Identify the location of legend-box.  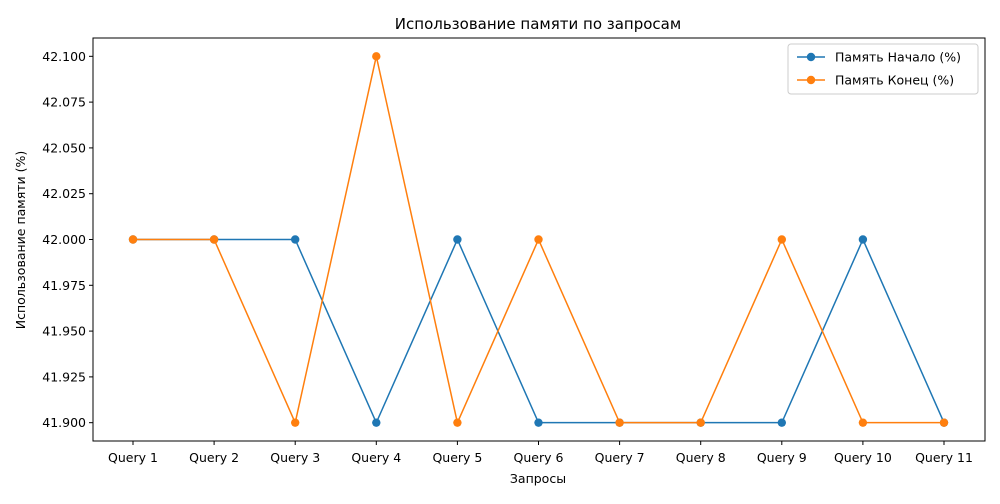
(883, 69).